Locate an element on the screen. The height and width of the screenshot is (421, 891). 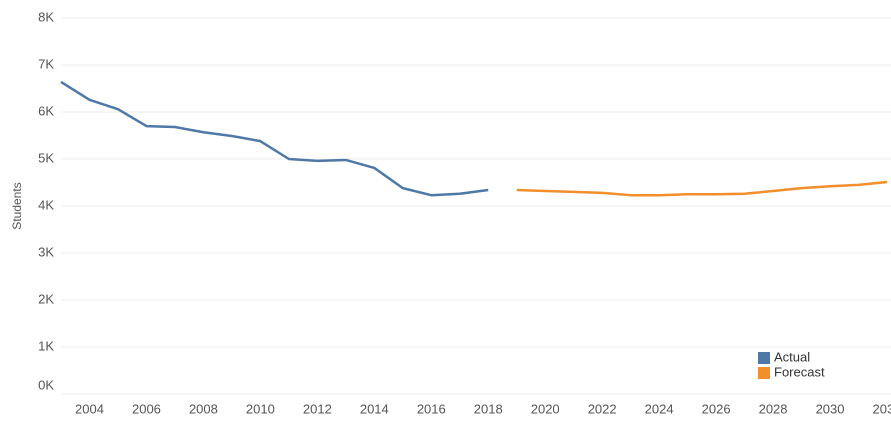
y-tick-label: 4K is located at coordinates (46, 204).